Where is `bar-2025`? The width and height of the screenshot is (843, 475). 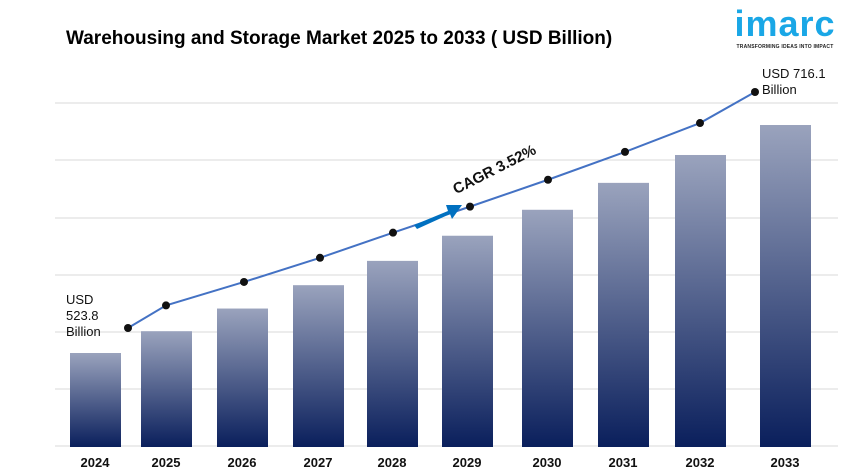 bar-2025 is located at coordinates (166, 389).